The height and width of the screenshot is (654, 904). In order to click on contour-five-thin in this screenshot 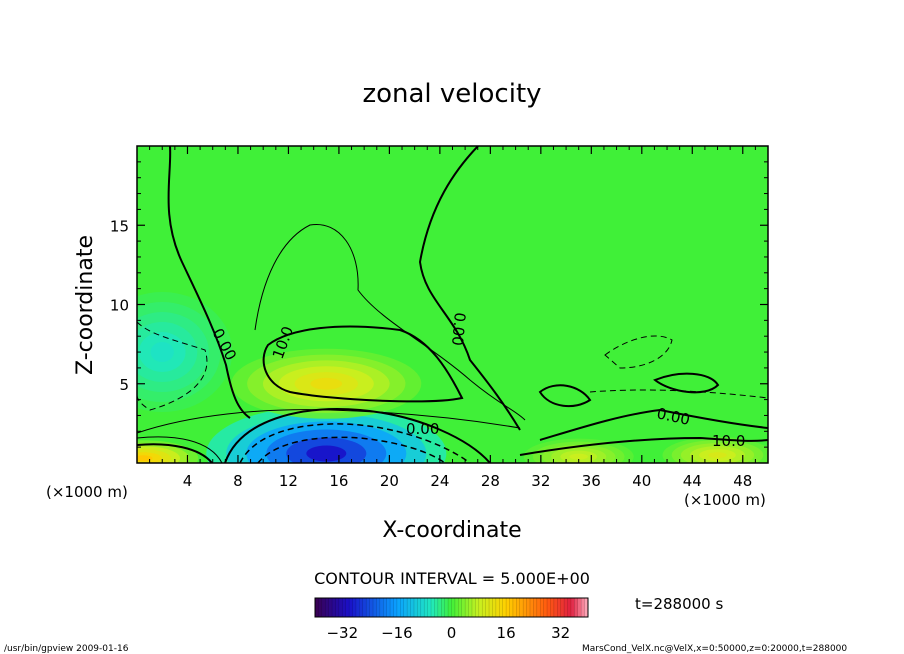, I will do `click(390, 322)`.